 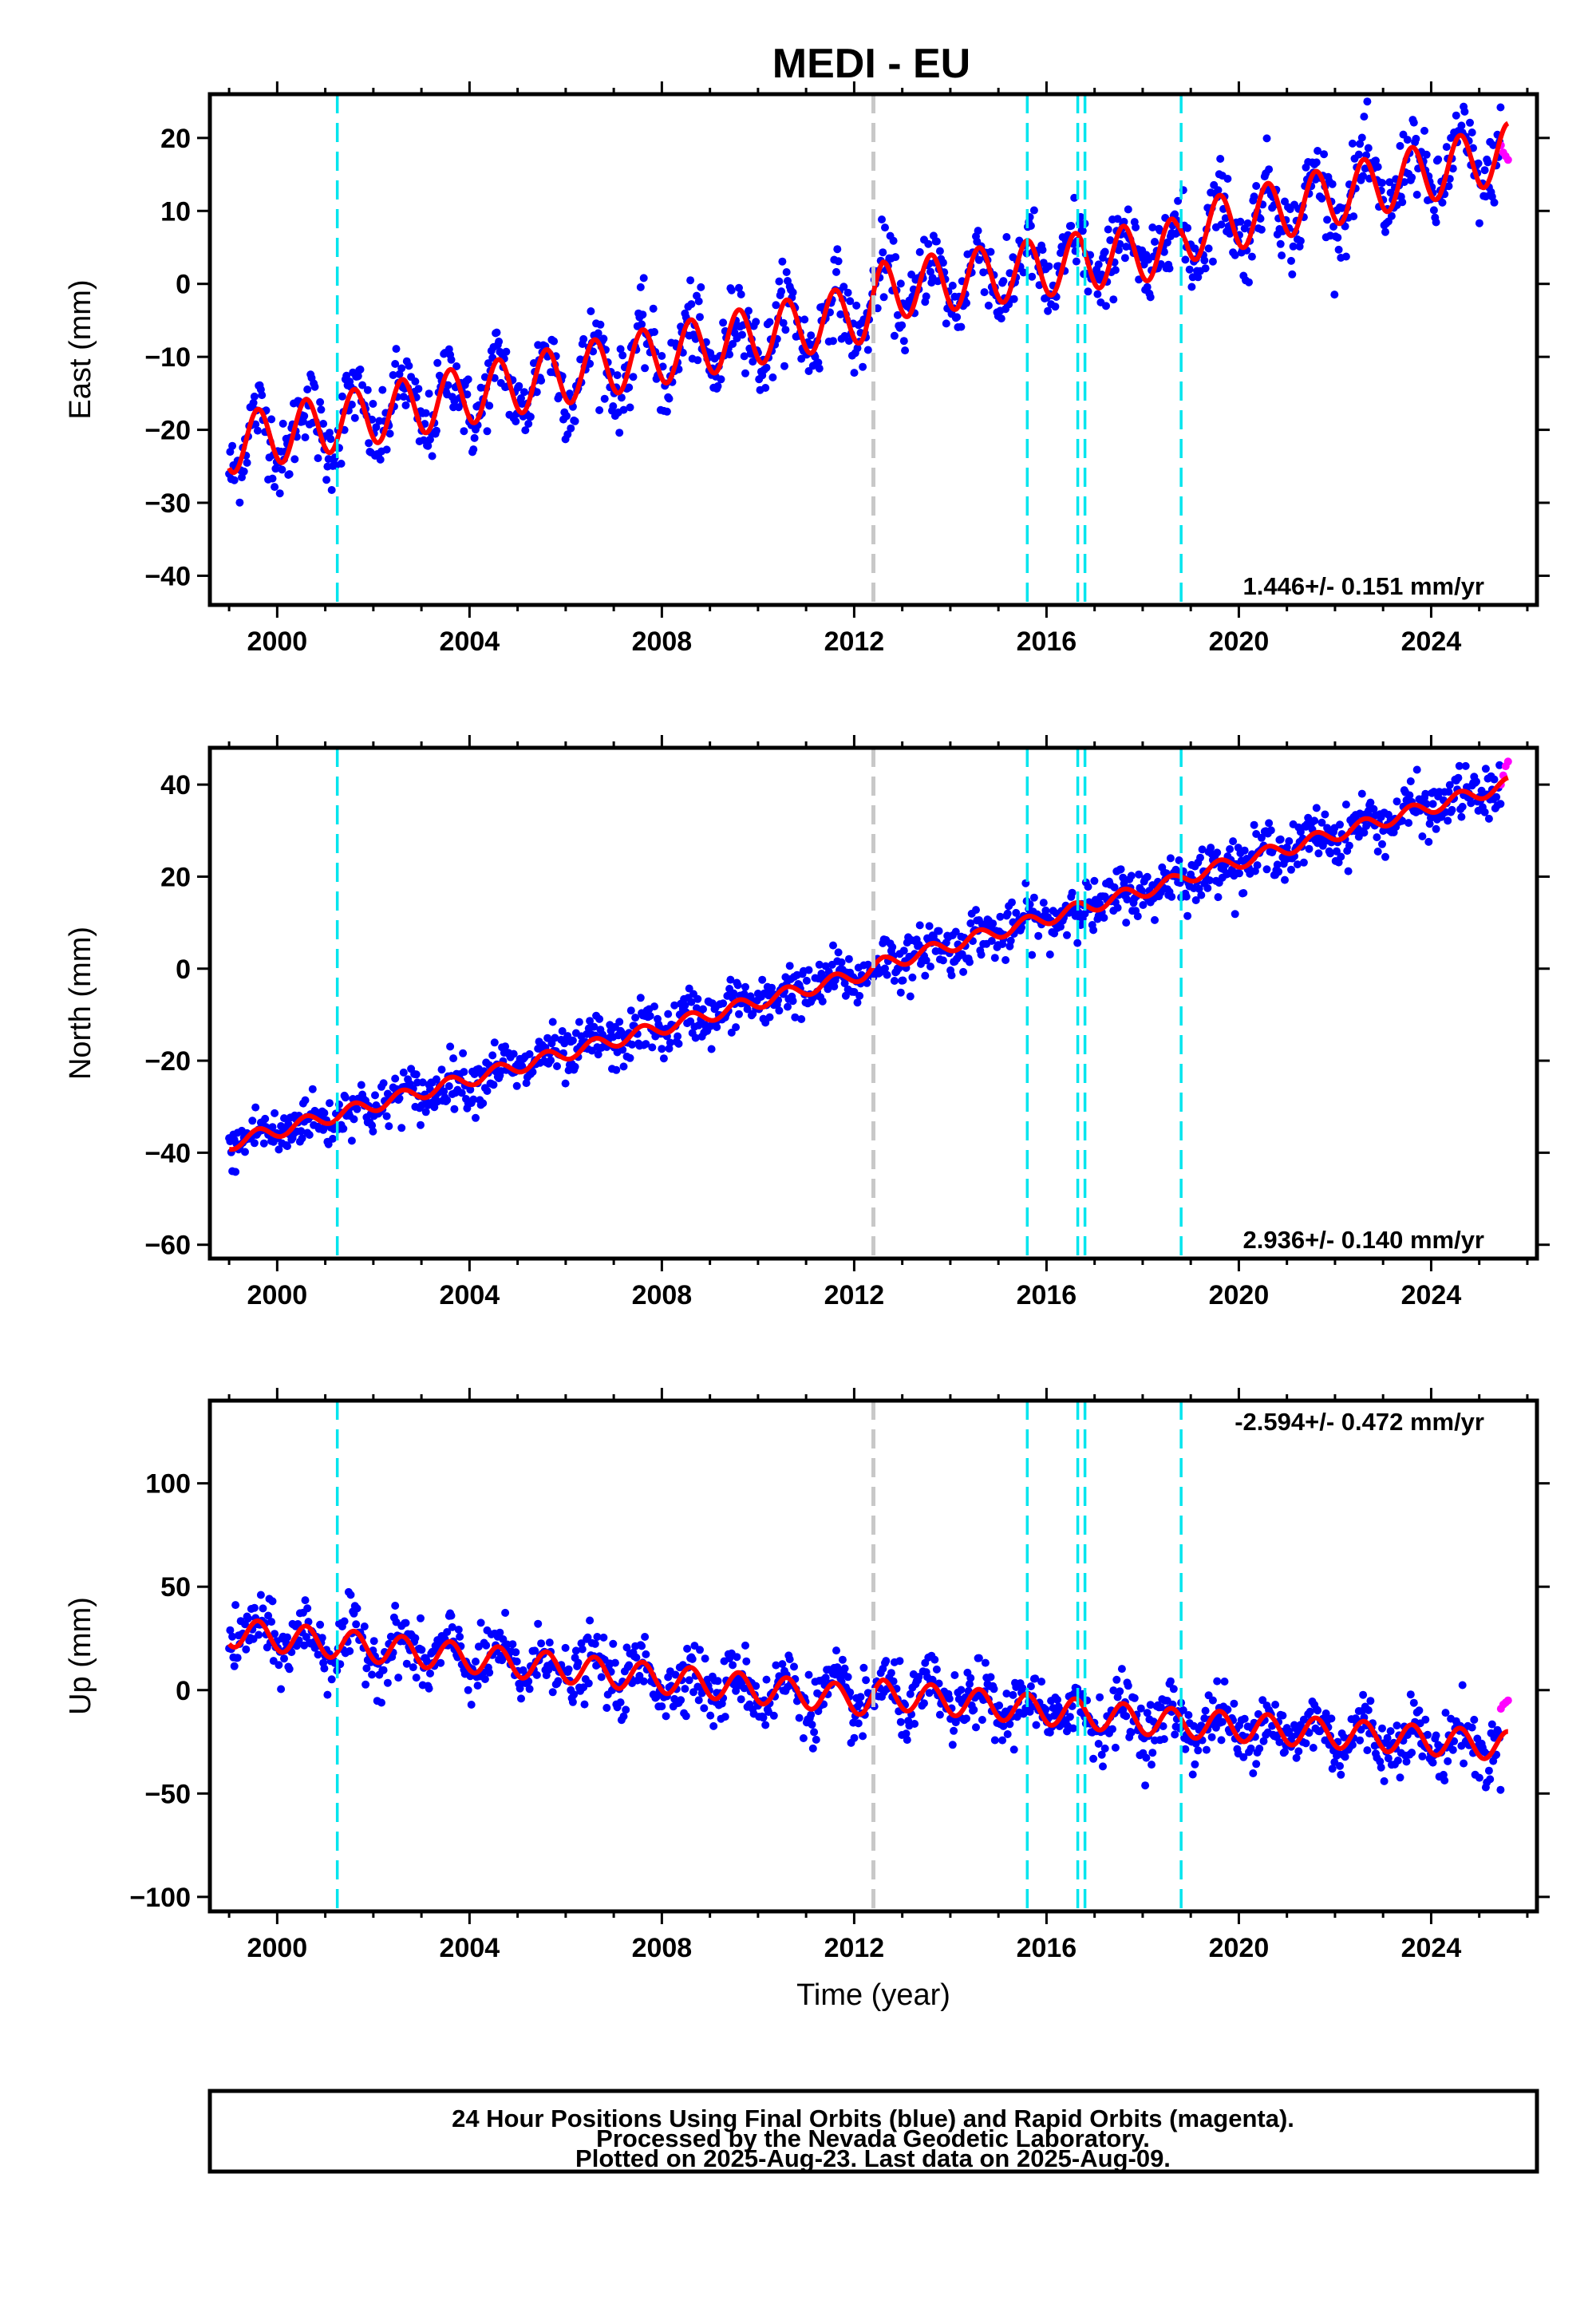 What do you see at coordinates (80, 1003) in the screenshot?
I see `y-axis-label-north: North (mm)` at bounding box center [80, 1003].